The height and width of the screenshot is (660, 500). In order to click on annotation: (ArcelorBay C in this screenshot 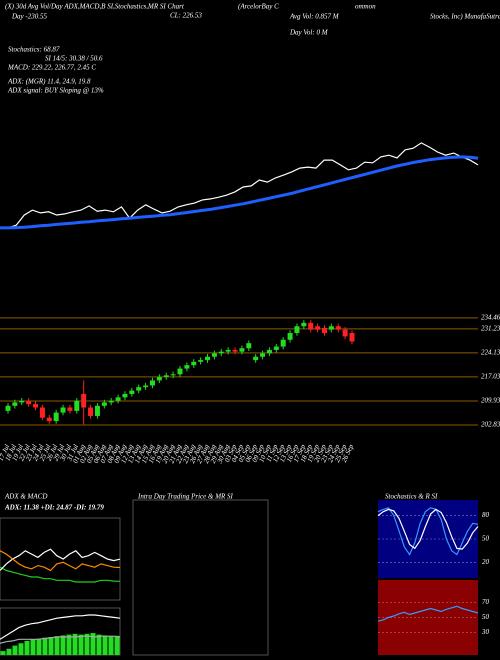, I will do `click(258, 7)`.